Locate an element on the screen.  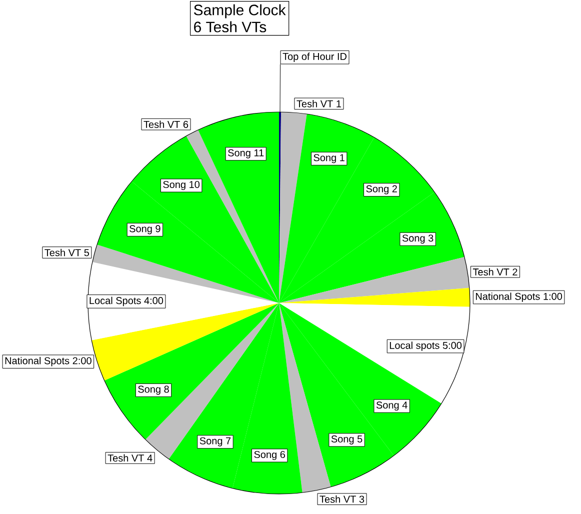
slice-label: Local Spots 4:00 is located at coordinates (127, 301).